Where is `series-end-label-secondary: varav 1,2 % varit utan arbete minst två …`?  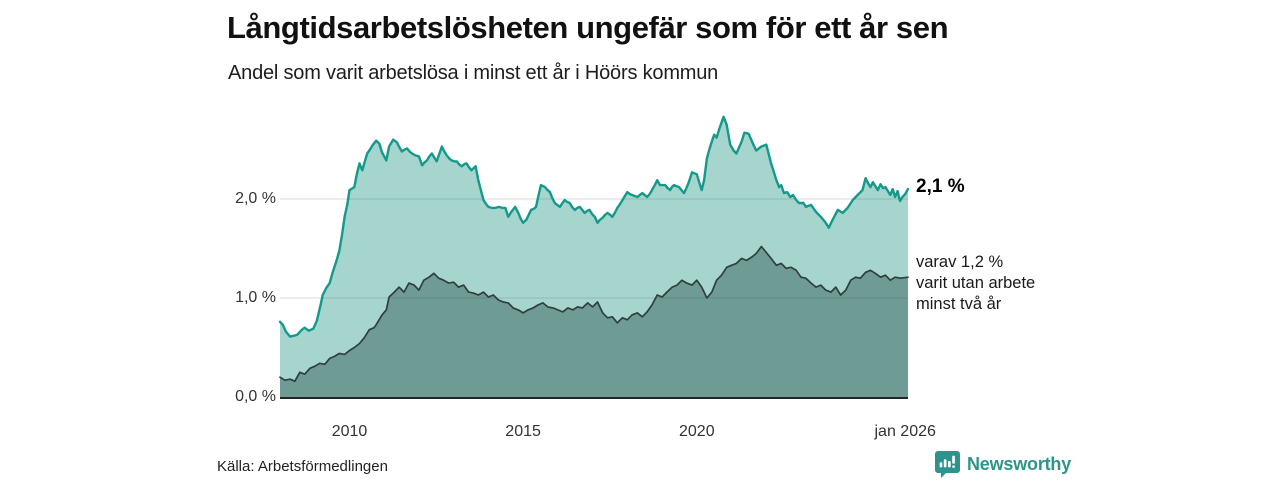
series-end-label-secondary: varav 1,2 % varit utan arbete minst två … is located at coordinates (975, 283).